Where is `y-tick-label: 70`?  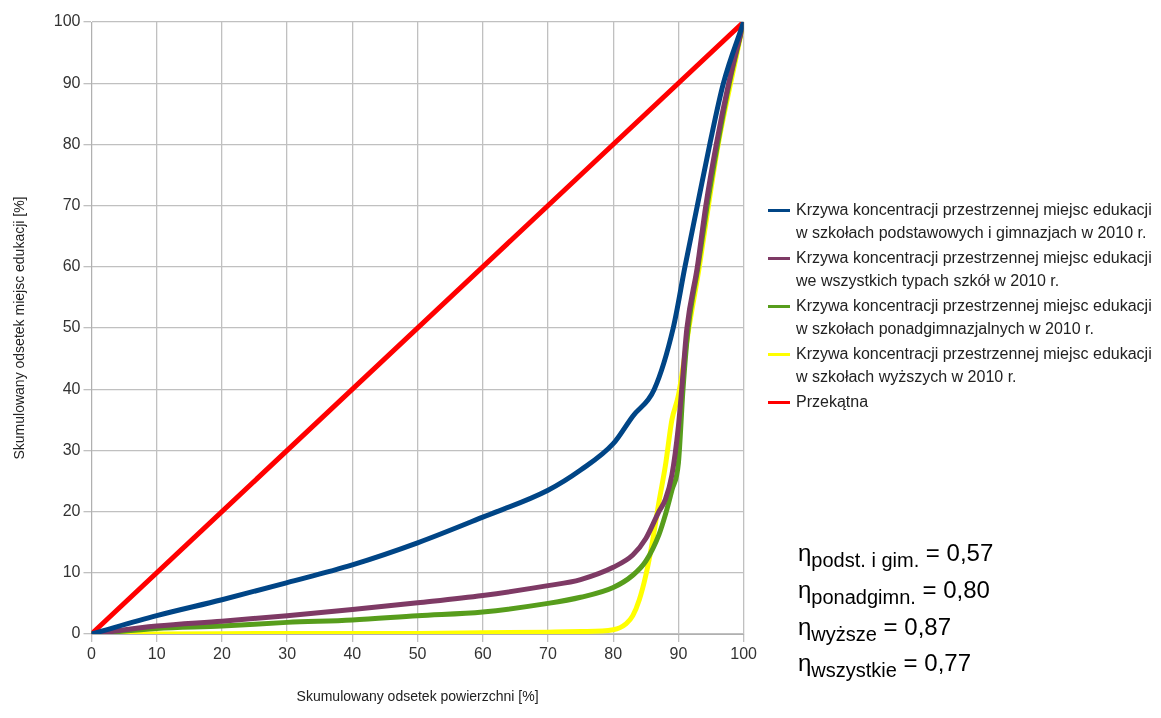 y-tick-label: 70 is located at coordinates (71, 205).